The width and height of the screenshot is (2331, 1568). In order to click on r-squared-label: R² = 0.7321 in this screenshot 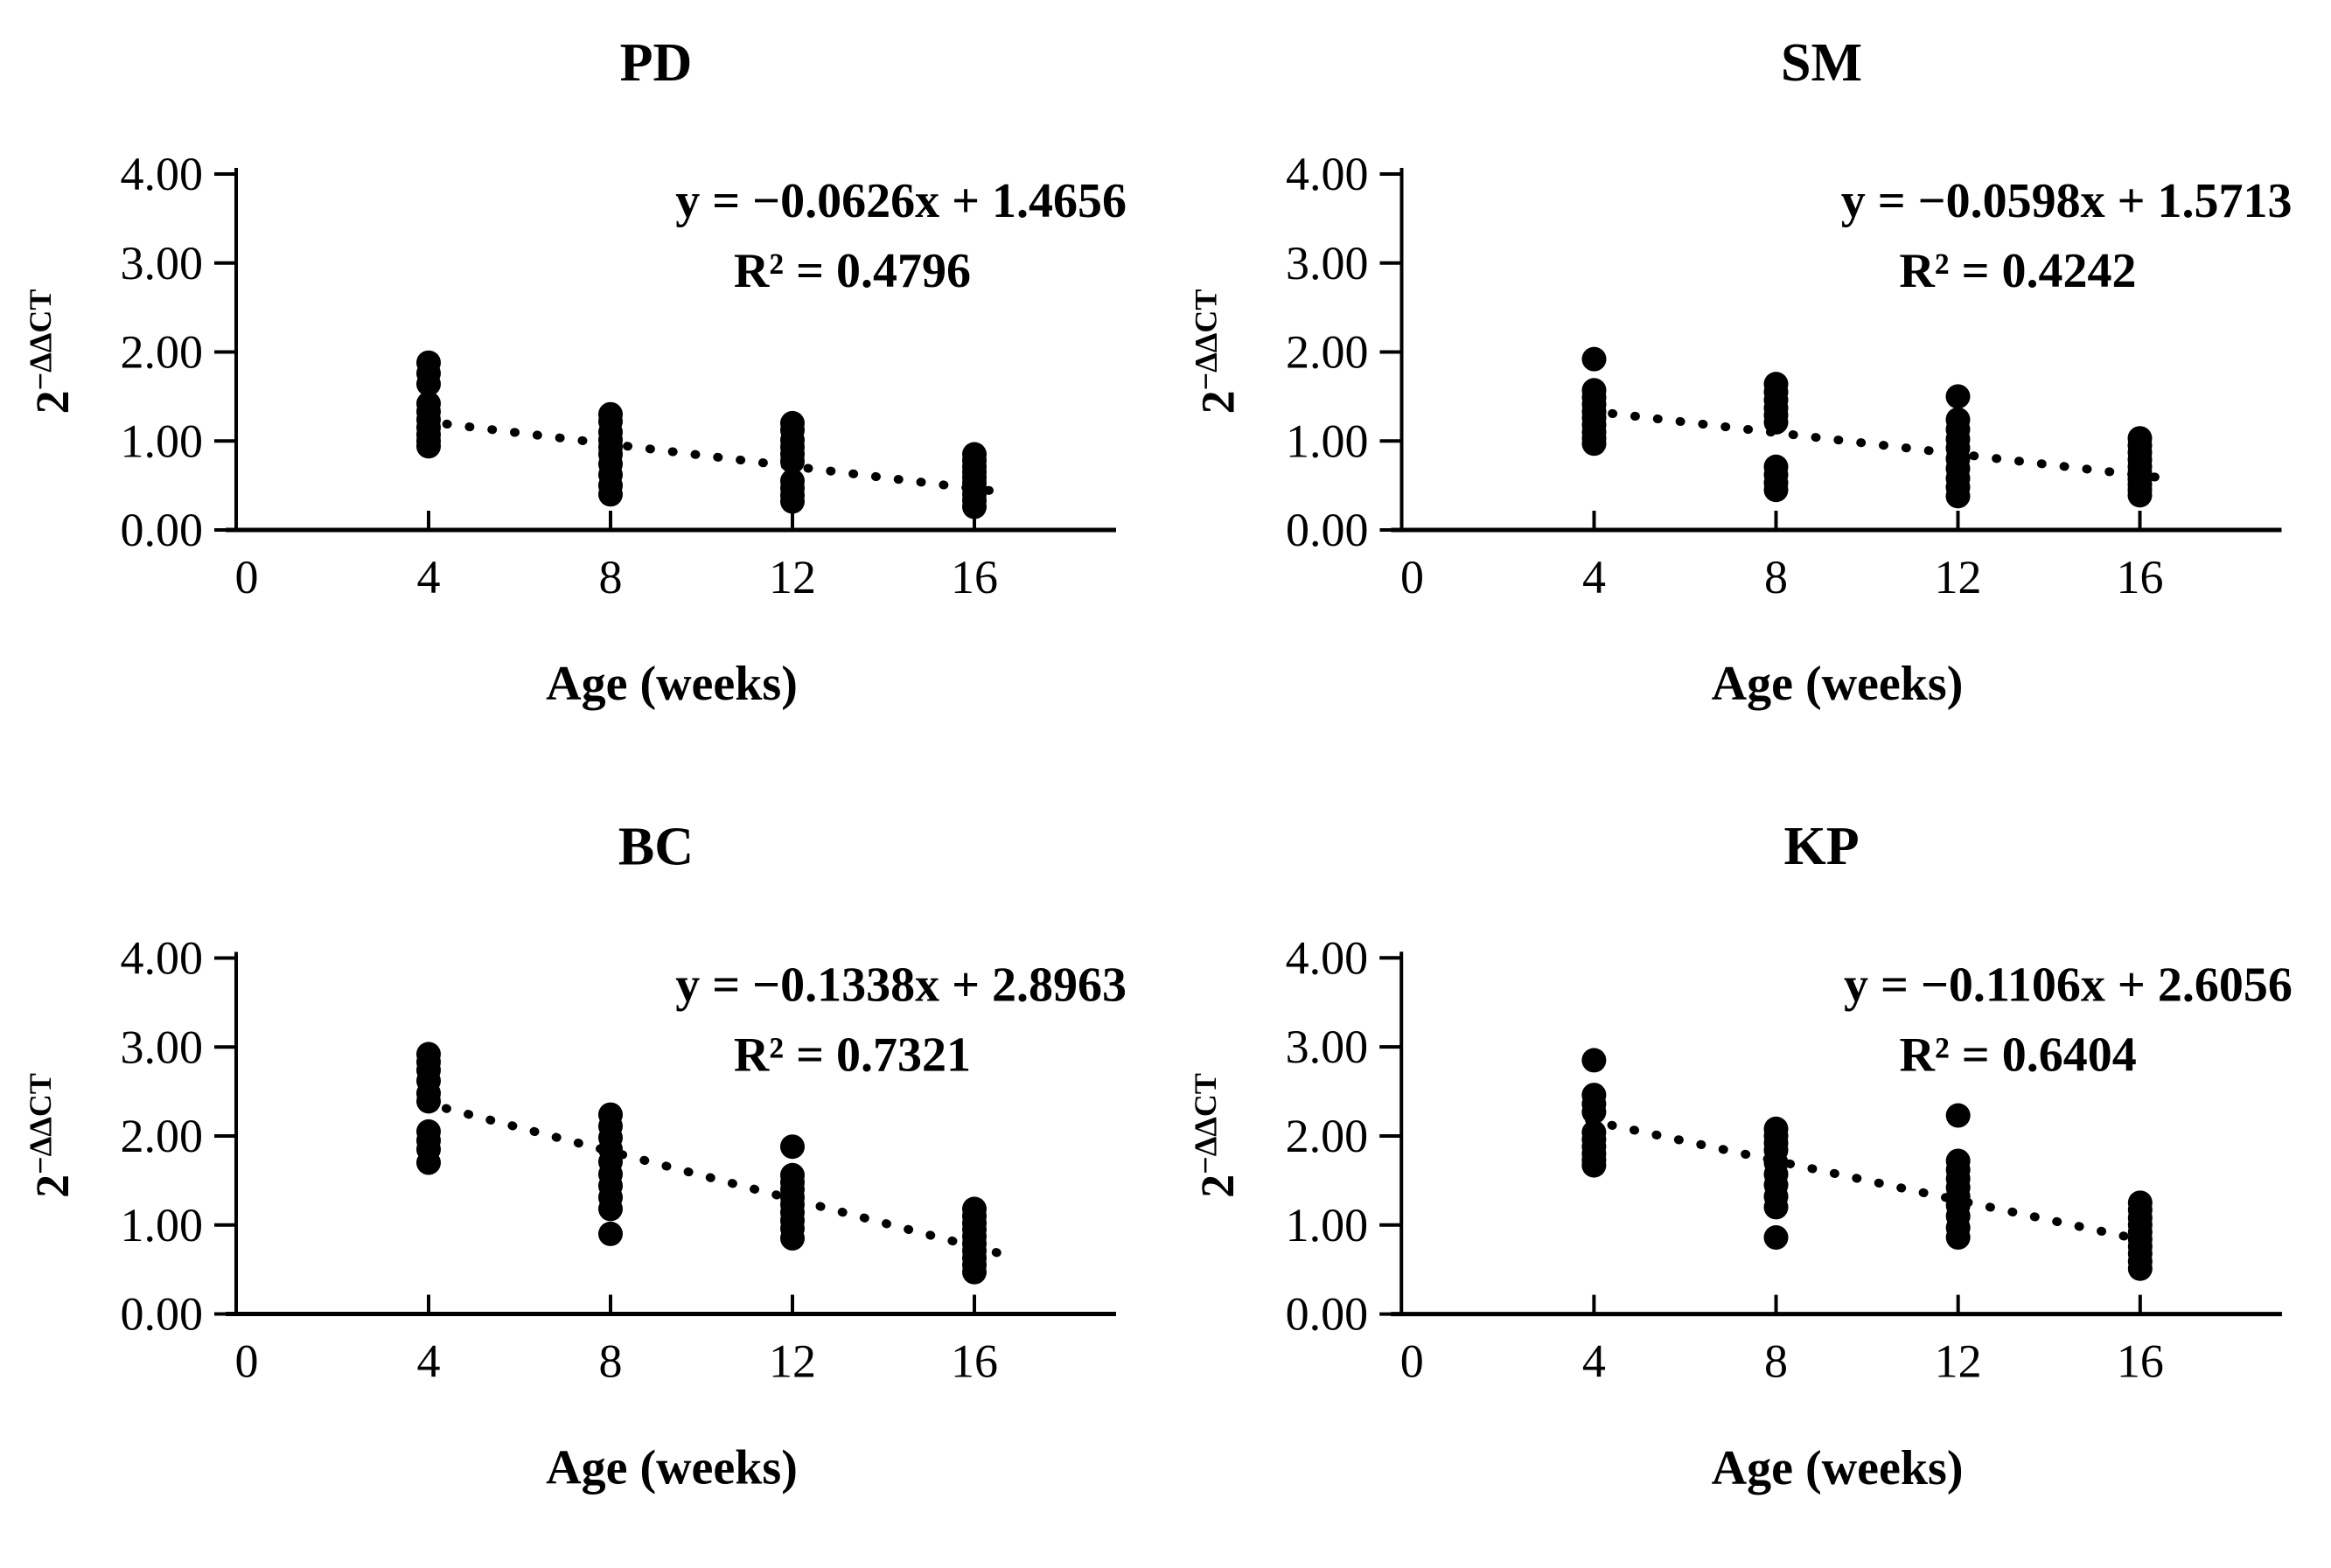, I will do `click(852, 1055)`.